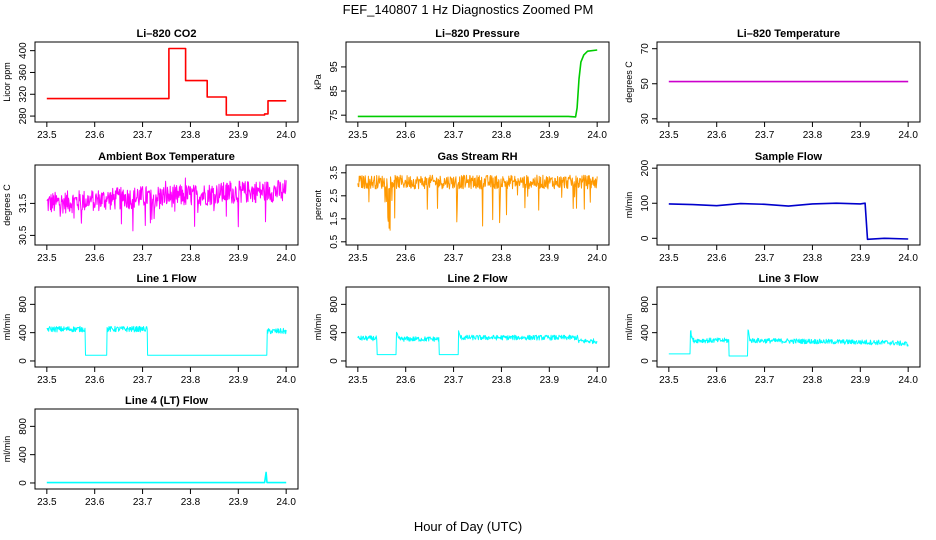  Describe the element at coordinates (334, 67) in the screenshot. I see `y-tick-label: 95` at that location.